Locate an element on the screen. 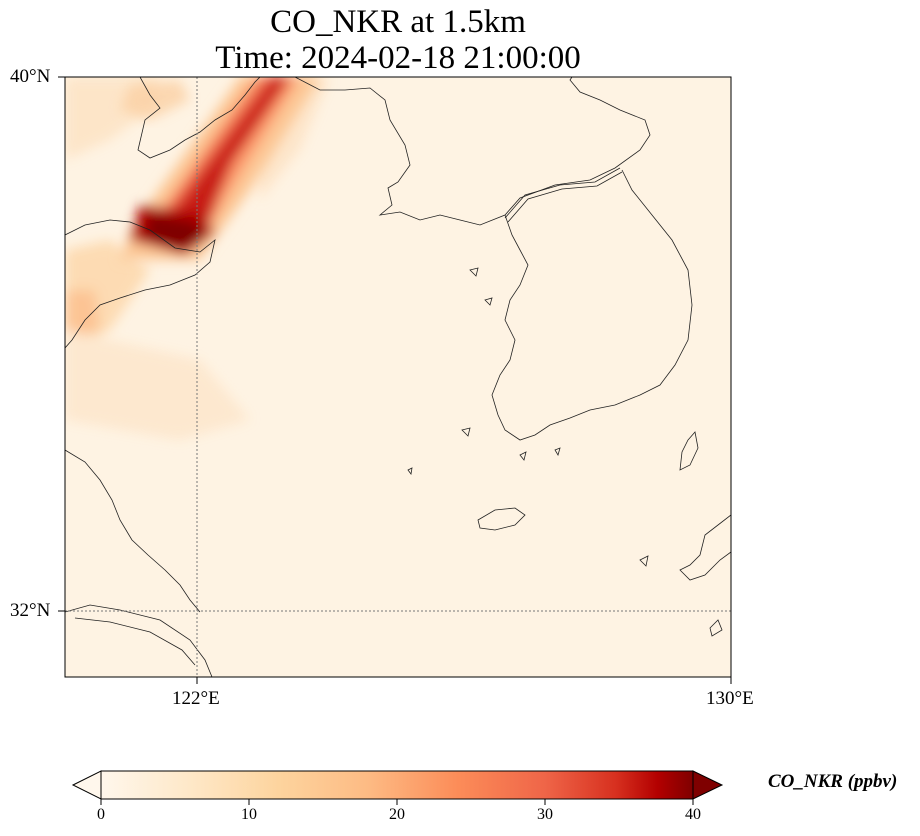 This screenshot has height=836, width=920. colorbar-tick-10: 10 is located at coordinates (249, 814).